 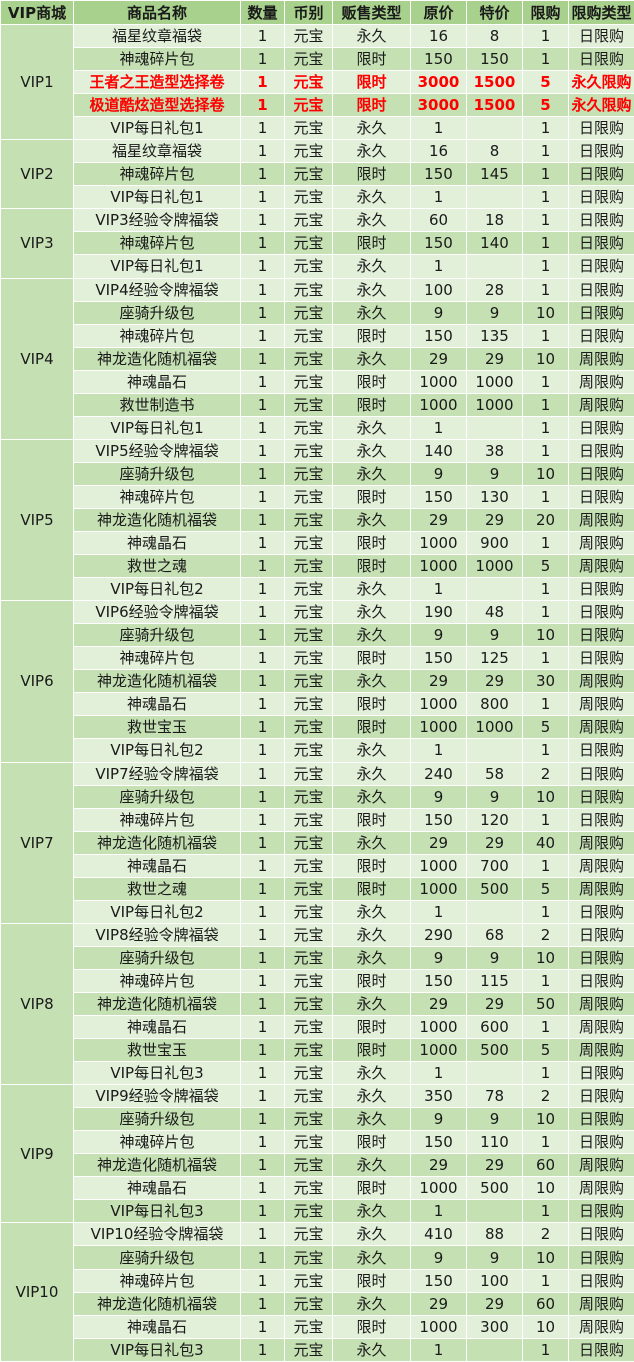 I want to click on special-price-cell: 115, so click(x=494, y=980).